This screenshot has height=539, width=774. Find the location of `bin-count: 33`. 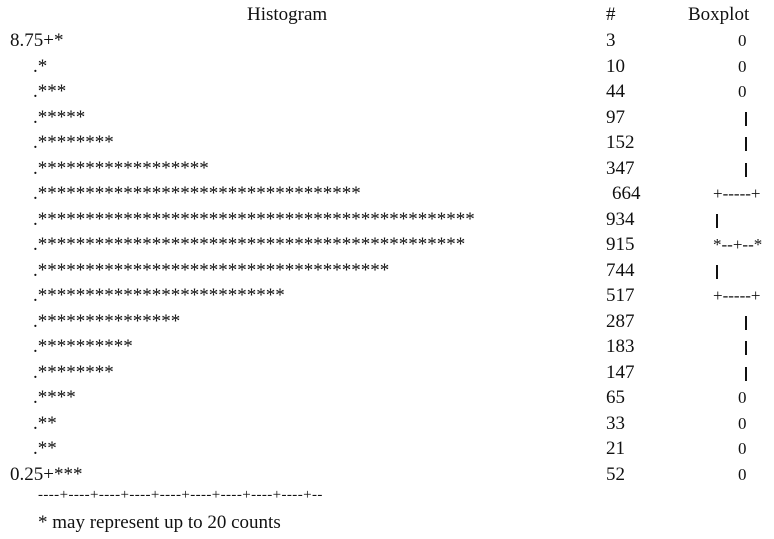

bin-count: 33 is located at coordinates (615, 423).